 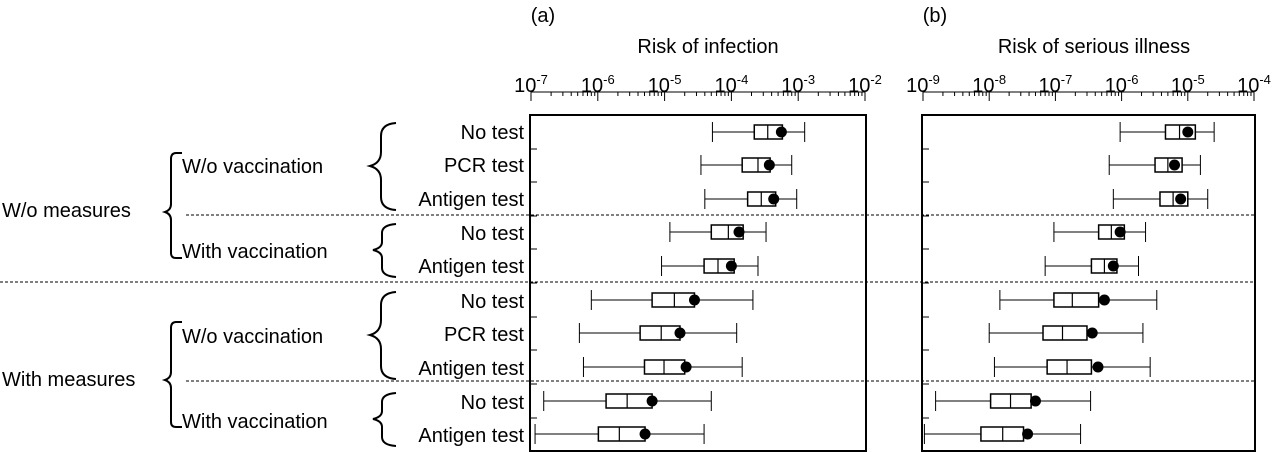 What do you see at coordinates (381, 335) in the screenshot?
I see `brace-wo-vacc-bottom` at bounding box center [381, 335].